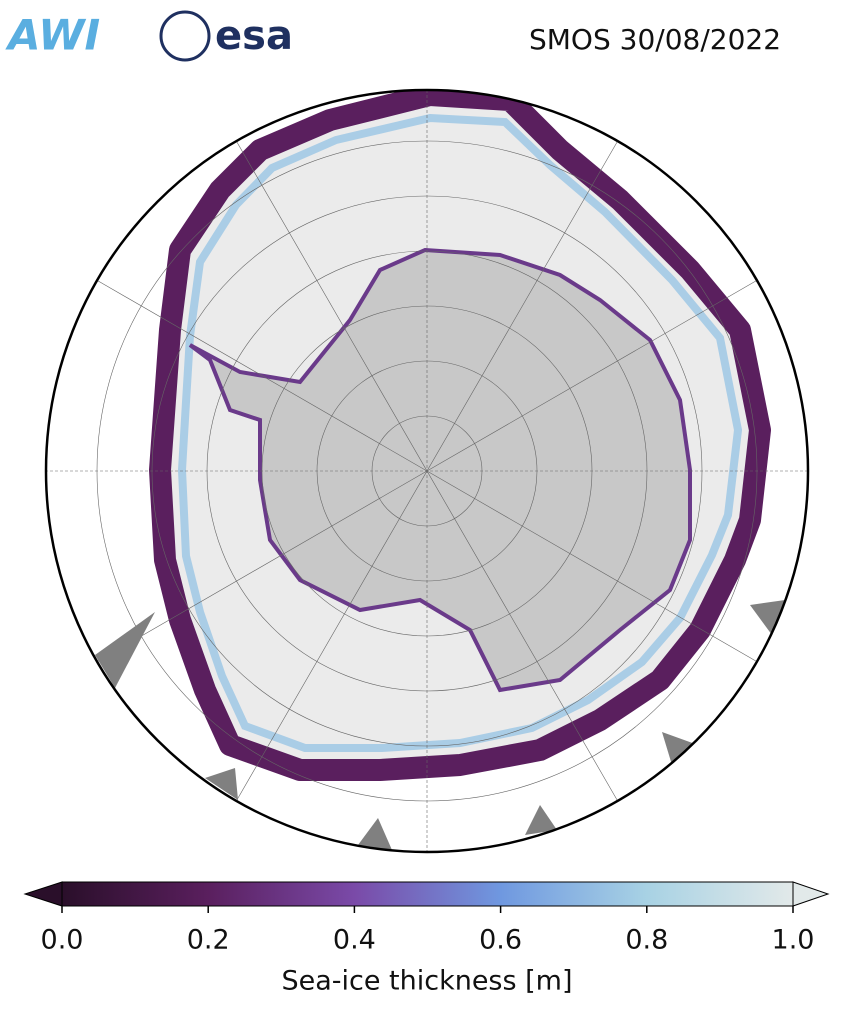 The height and width of the screenshot is (1026, 854). What do you see at coordinates (646, 940) in the screenshot?
I see `colorbar-tick-label: 0.8` at bounding box center [646, 940].